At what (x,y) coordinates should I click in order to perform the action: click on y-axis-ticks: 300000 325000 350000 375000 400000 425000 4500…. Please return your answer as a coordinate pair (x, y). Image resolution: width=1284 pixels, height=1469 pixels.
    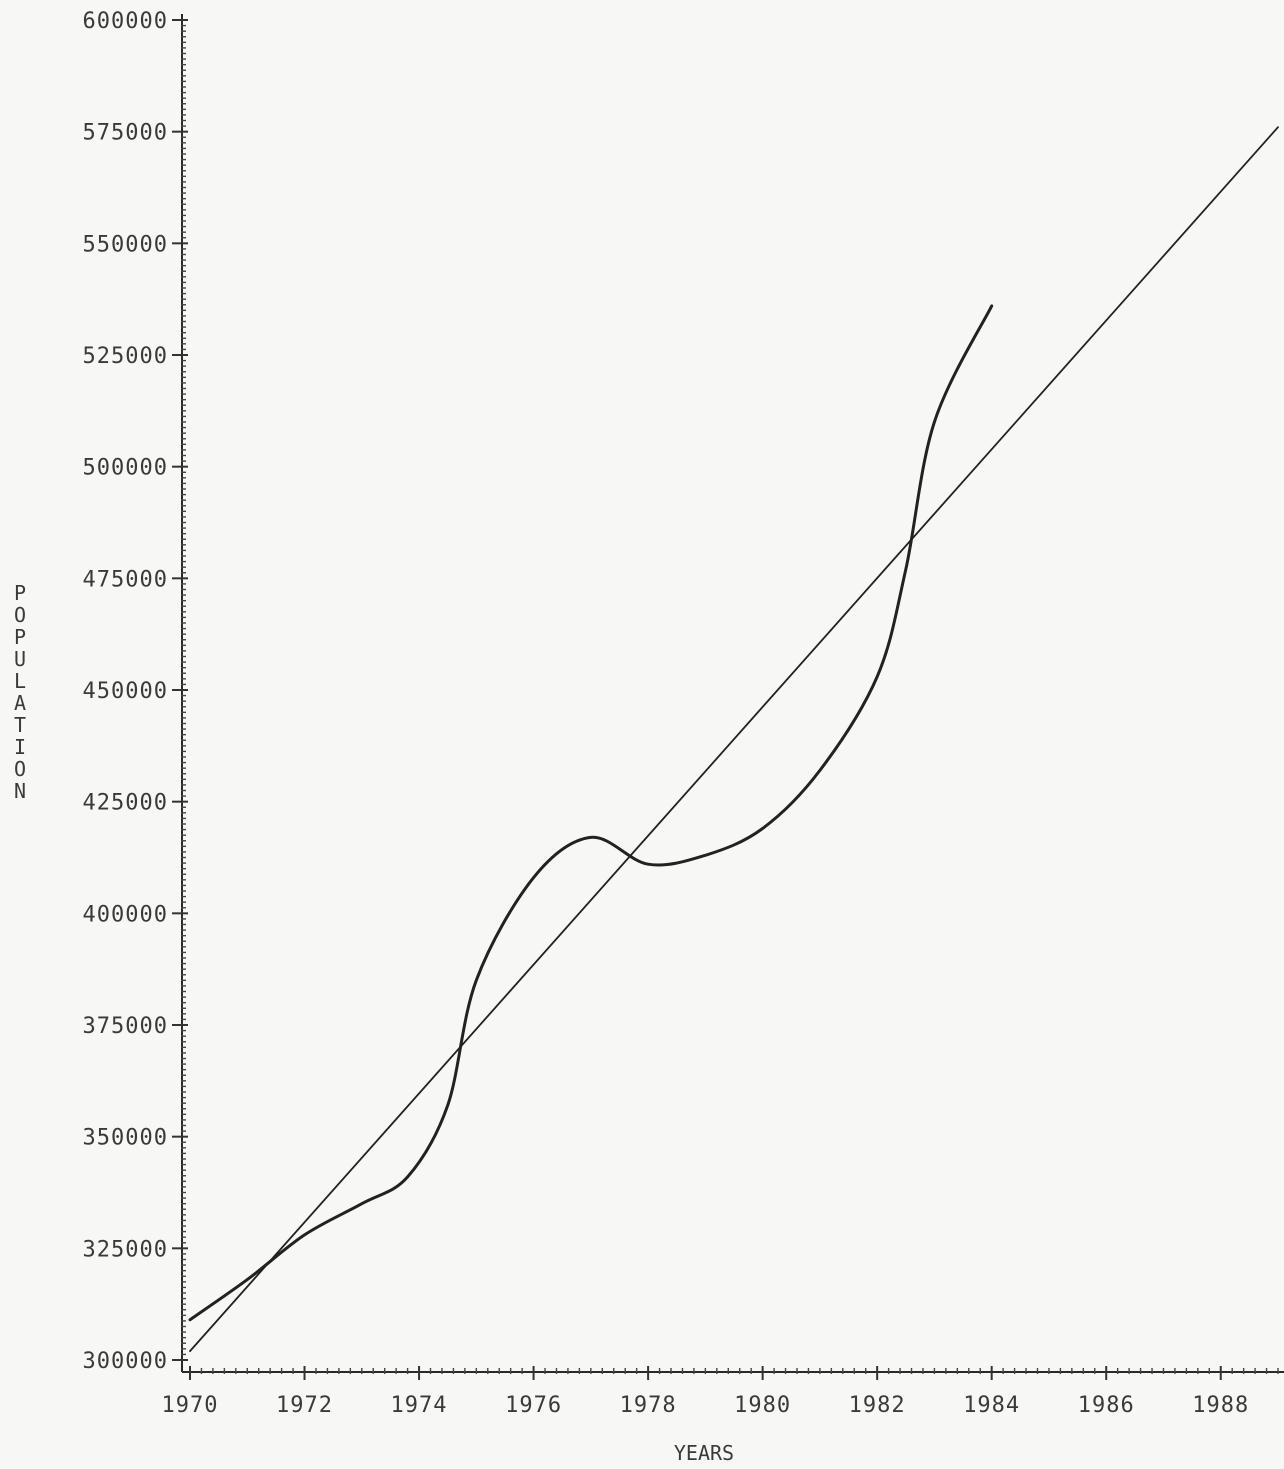
    Looking at the image, I should click on (135, 691).